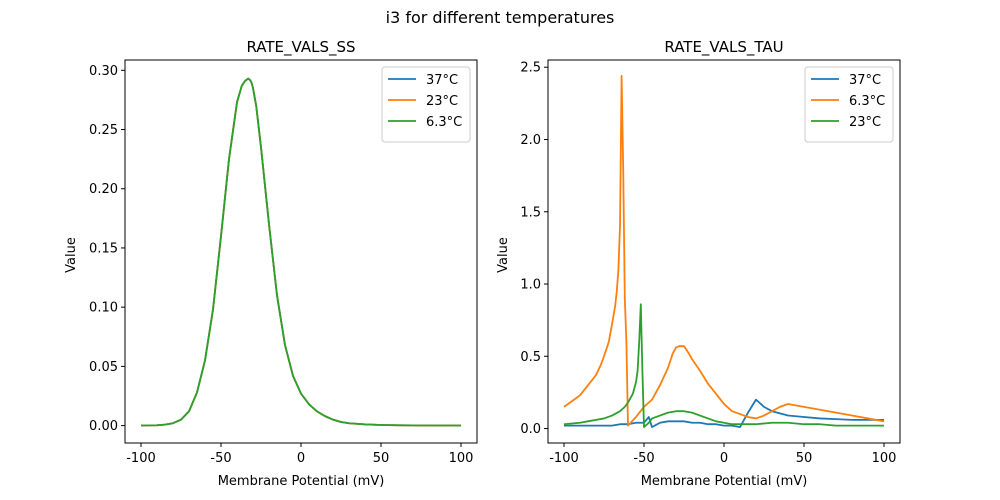 Image resolution: width=1000 pixels, height=500 pixels. I want to click on chart-ss-ytick-label: 0.05, so click(103, 367).